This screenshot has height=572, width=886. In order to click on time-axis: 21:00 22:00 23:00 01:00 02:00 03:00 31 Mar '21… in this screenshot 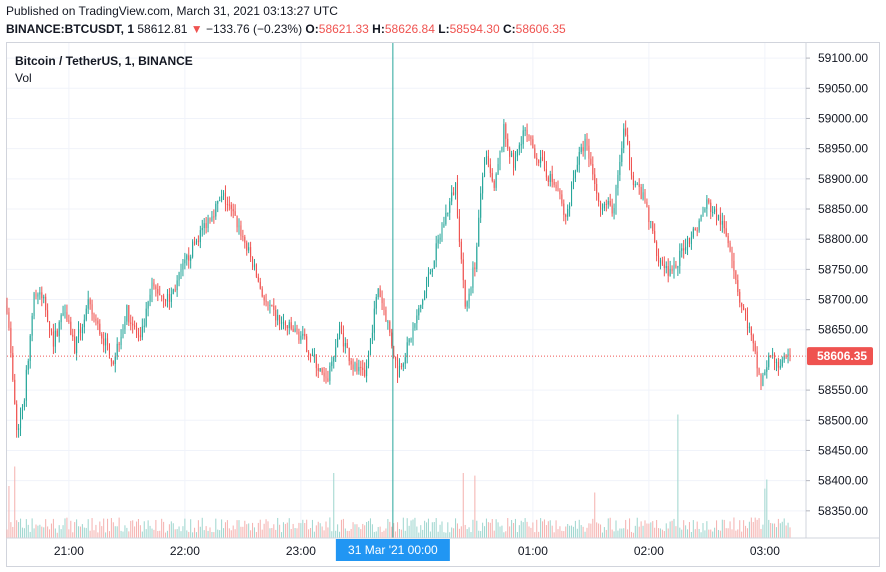, I will do `click(443, 549)`.